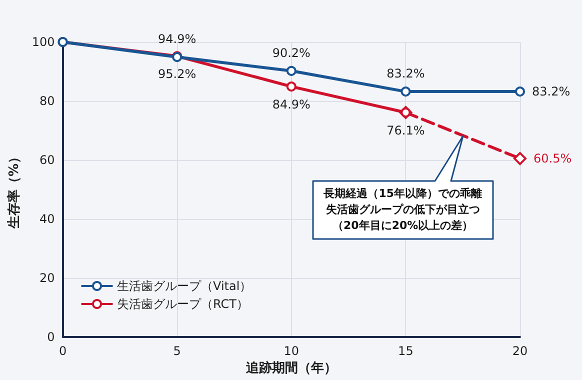 The width and height of the screenshot is (582, 380). What do you see at coordinates (291, 105) in the screenshot?
I see `data-label: 84.9%` at bounding box center [291, 105].